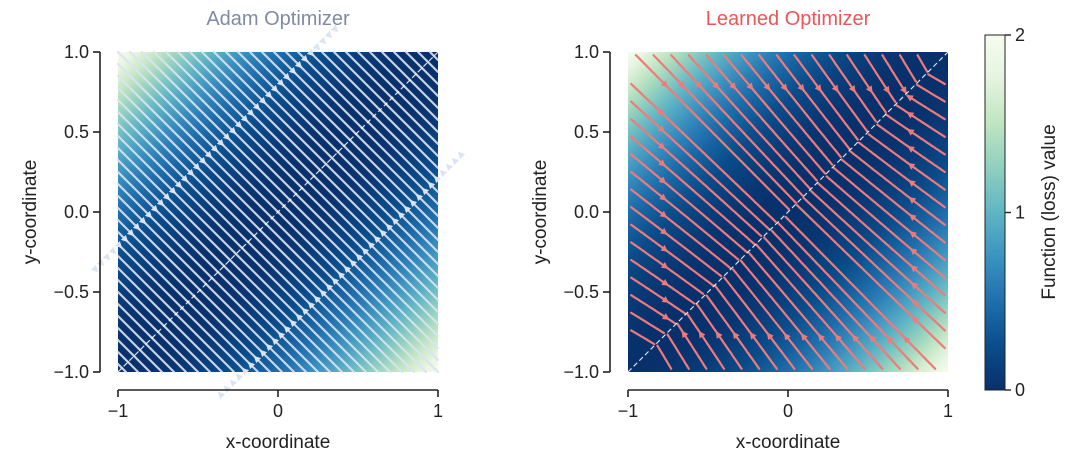  Describe the element at coordinates (438, 411) in the screenshot. I see `x-tick-label: 1` at that location.